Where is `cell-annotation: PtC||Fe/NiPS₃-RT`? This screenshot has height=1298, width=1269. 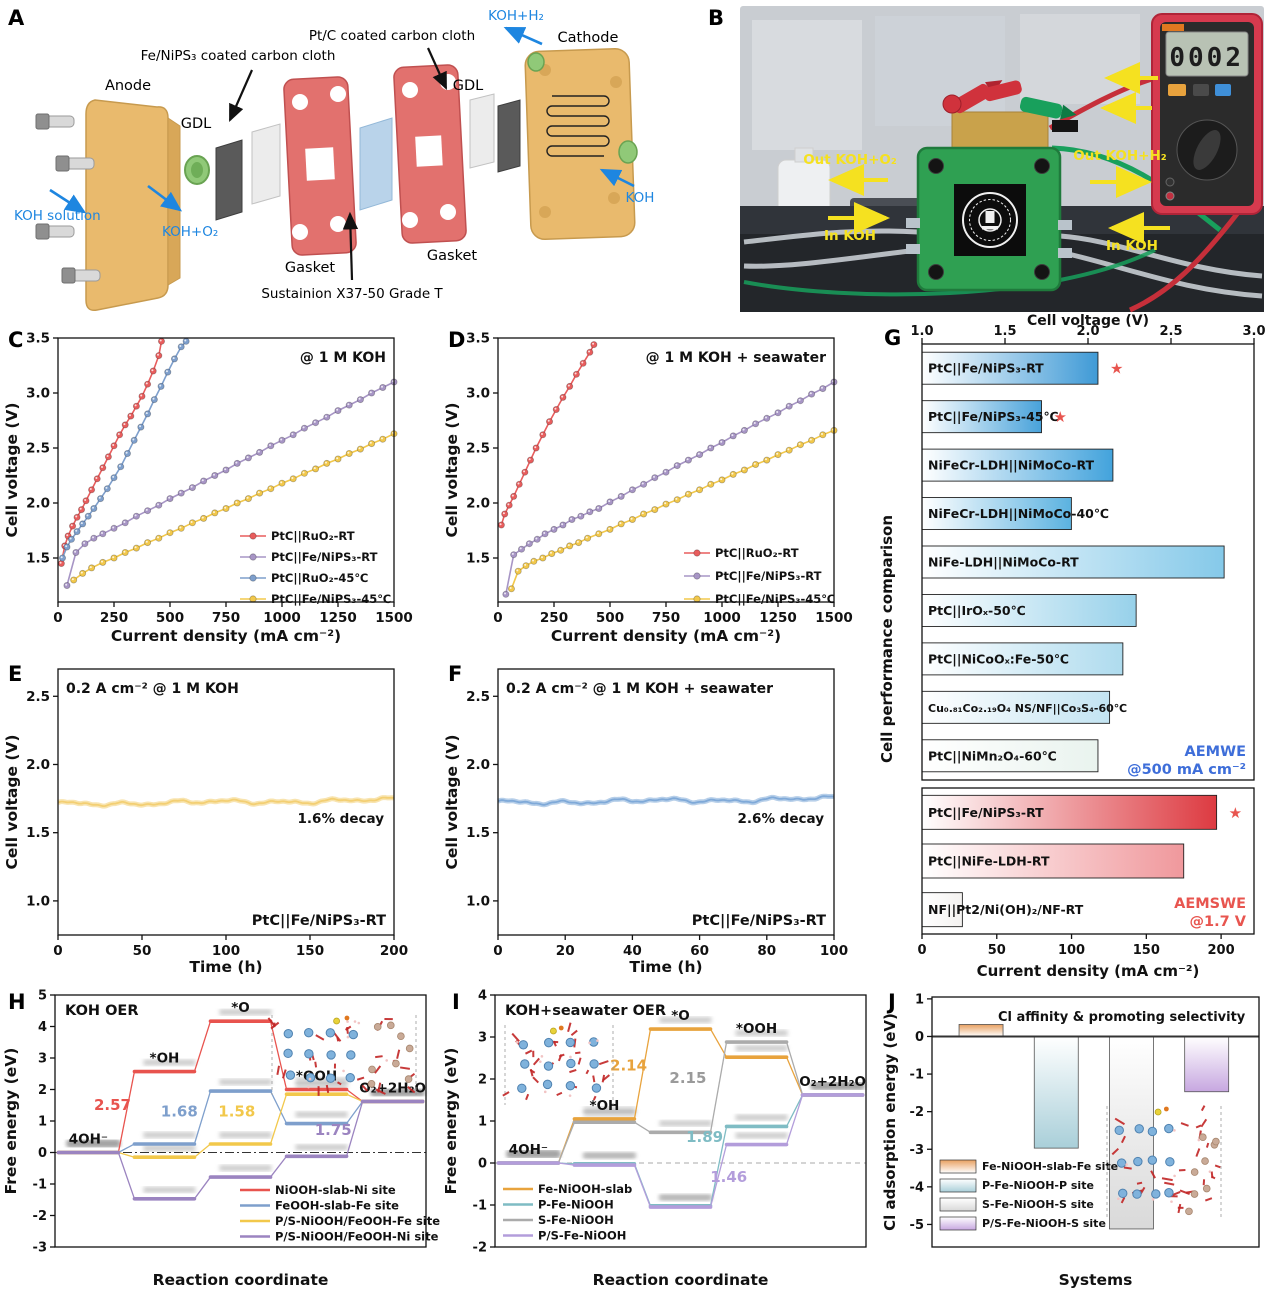 cell-annotation: PtC||Fe/NiPS₃-RT is located at coordinates (319, 921).